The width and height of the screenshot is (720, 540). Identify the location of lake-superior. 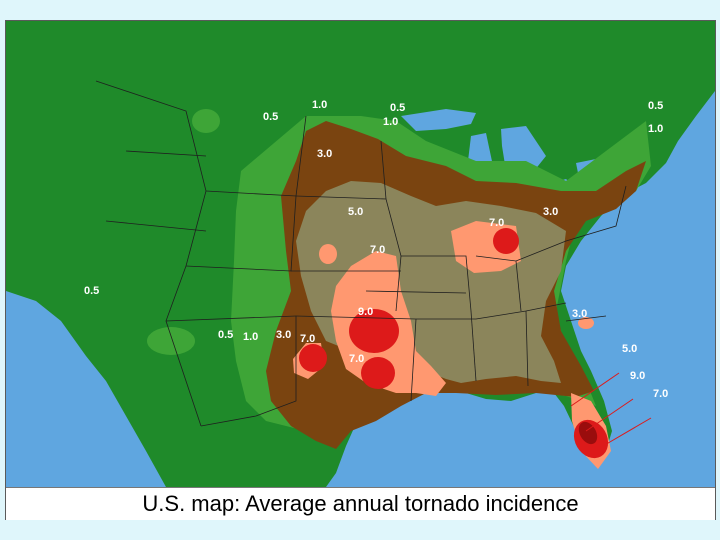
(438, 120).